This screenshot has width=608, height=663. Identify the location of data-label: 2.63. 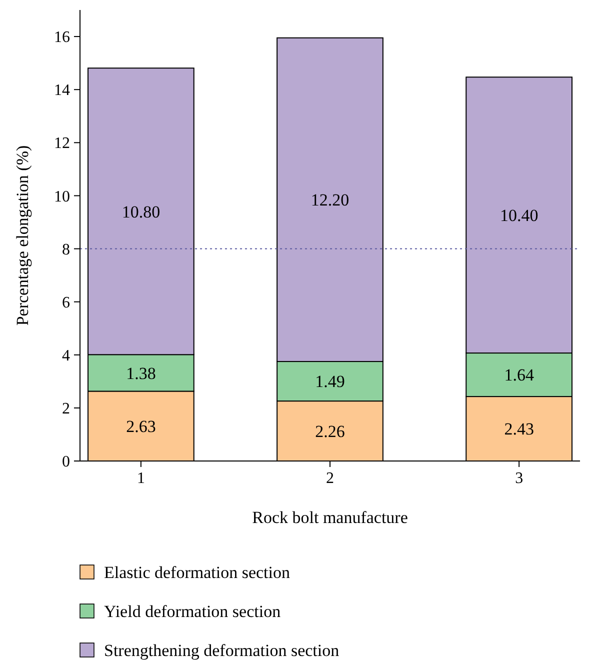
(141, 426).